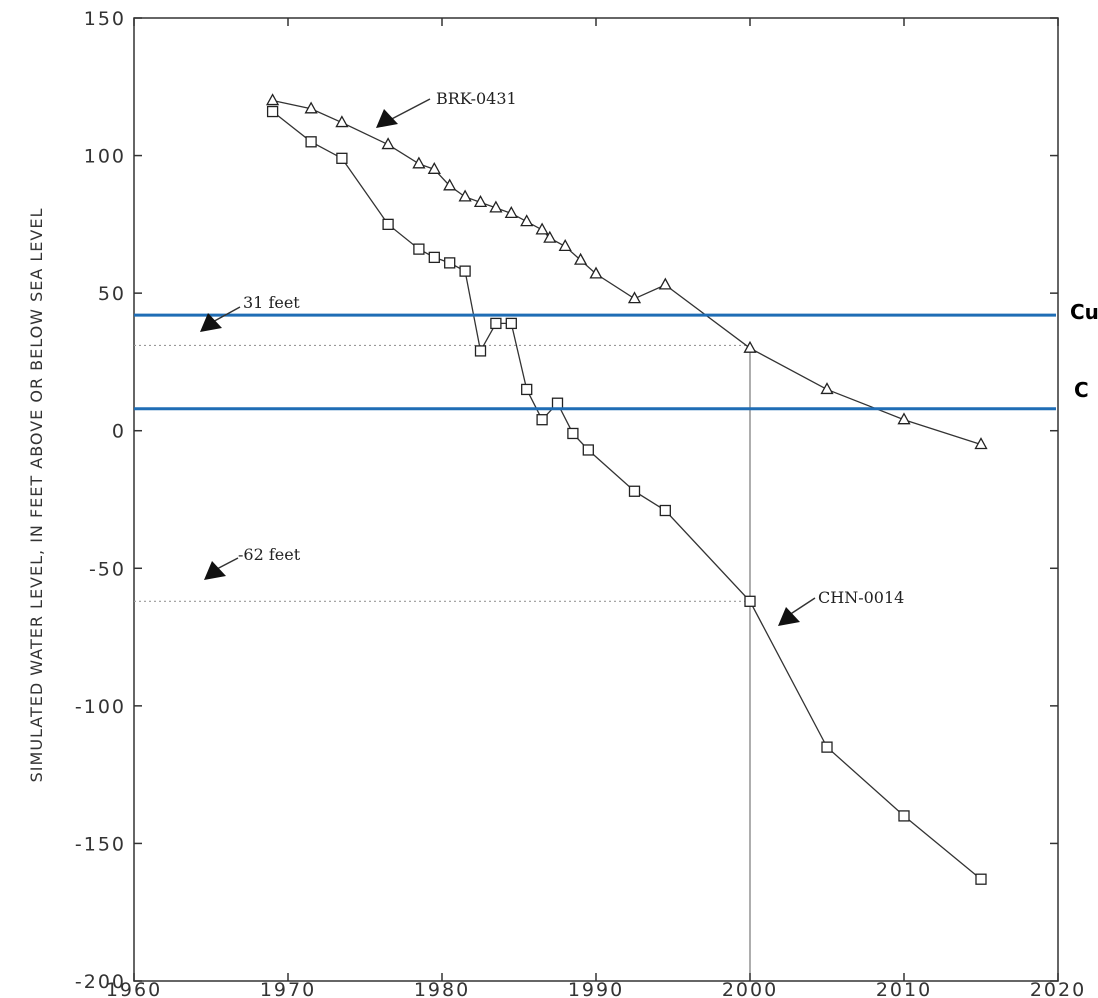  Describe the element at coordinates (750, 988) in the screenshot. I see `x-tick-label: 2000` at that location.